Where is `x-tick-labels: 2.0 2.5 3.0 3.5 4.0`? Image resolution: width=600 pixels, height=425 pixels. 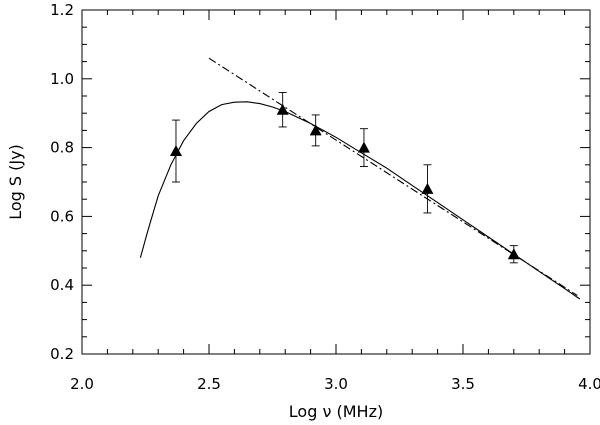
x-tick-labels: 2.0 2.5 3.0 3.5 4.0 is located at coordinates (335, 384).